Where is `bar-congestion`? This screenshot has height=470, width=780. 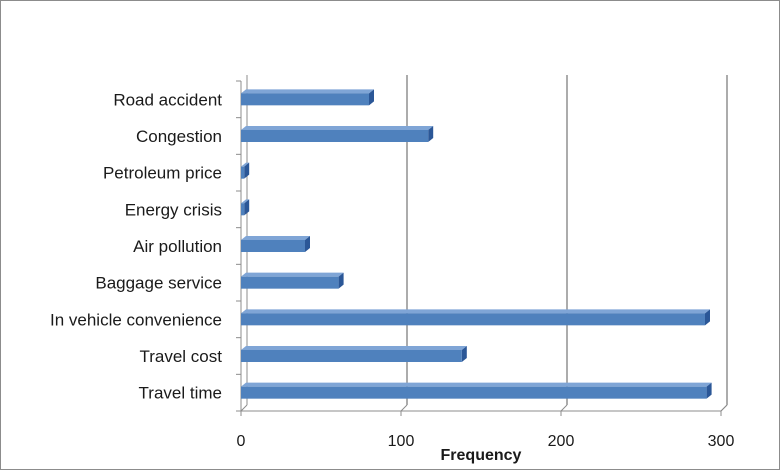
bar-congestion is located at coordinates (337, 134).